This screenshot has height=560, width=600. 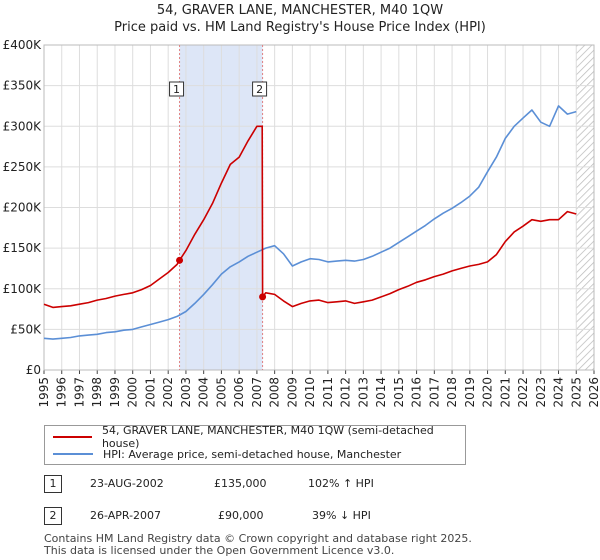 What do you see at coordinates (505, 392) in the screenshot?
I see `x-tick-label: 2021` at bounding box center [505, 392].